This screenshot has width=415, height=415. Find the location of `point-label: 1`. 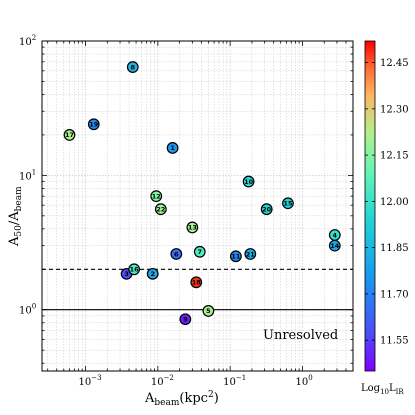

point-label: 1 is located at coordinates (172, 148).